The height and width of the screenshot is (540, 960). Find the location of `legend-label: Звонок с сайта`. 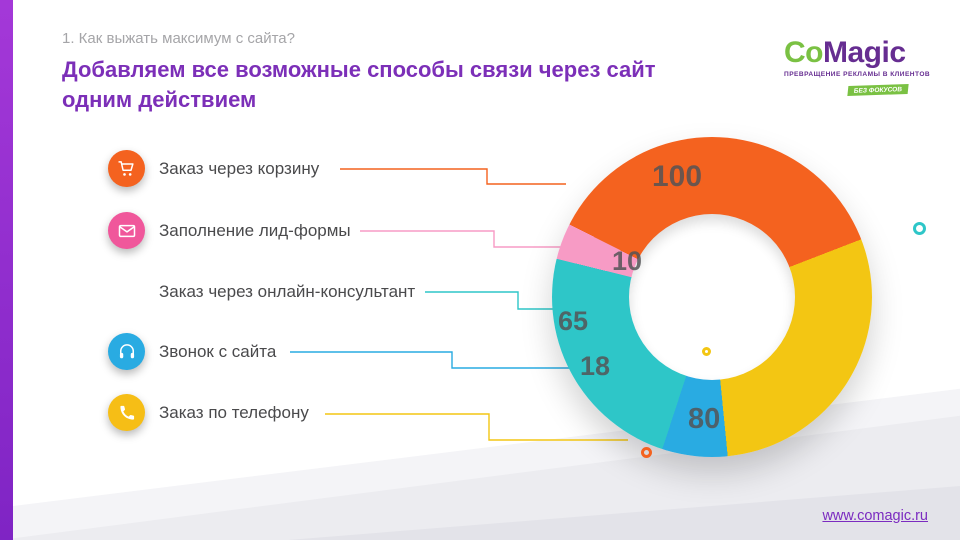

legend-label: Звонок с сайта is located at coordinates (218, 351).